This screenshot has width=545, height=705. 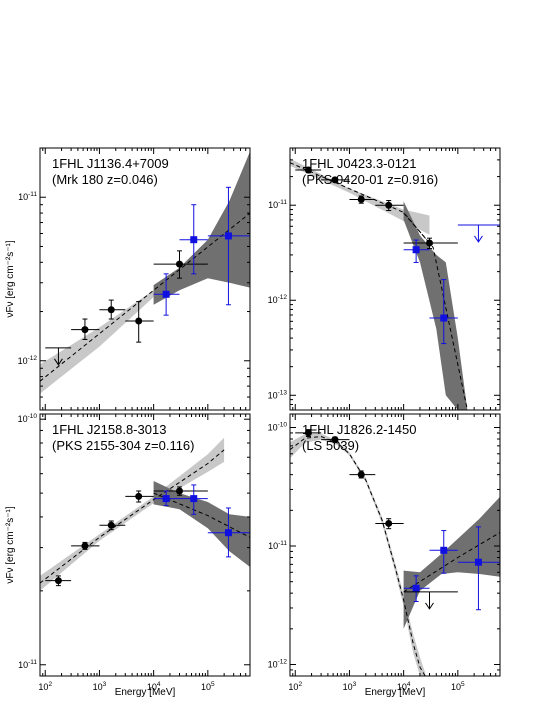 I want to click on panel-subtitle: (PKS 0420-01 z=0.916), so click(x=370, y=179).